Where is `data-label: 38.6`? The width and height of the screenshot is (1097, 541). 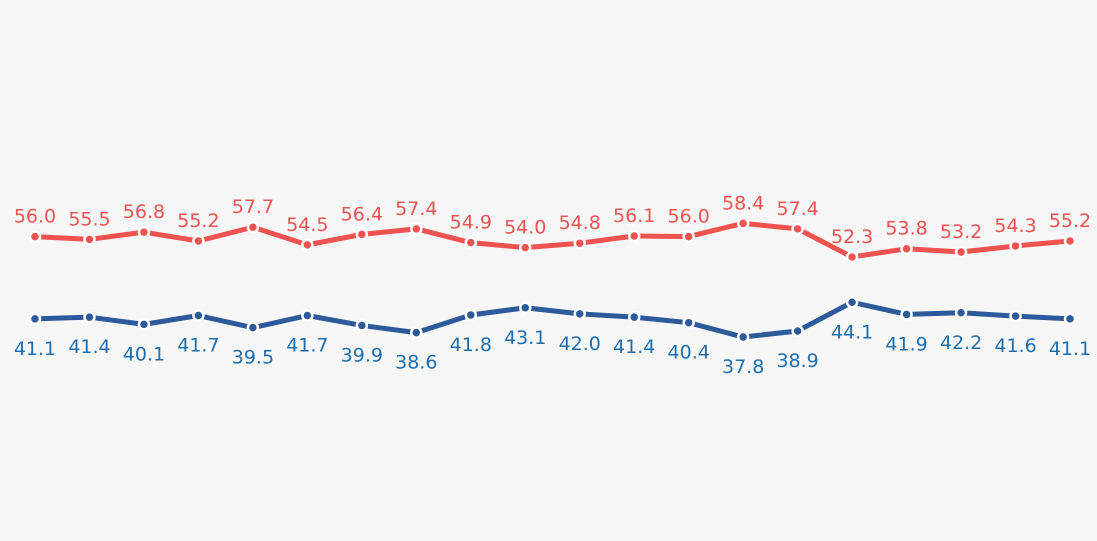
data-label: 38.6 is located at coordinates (416, 363).